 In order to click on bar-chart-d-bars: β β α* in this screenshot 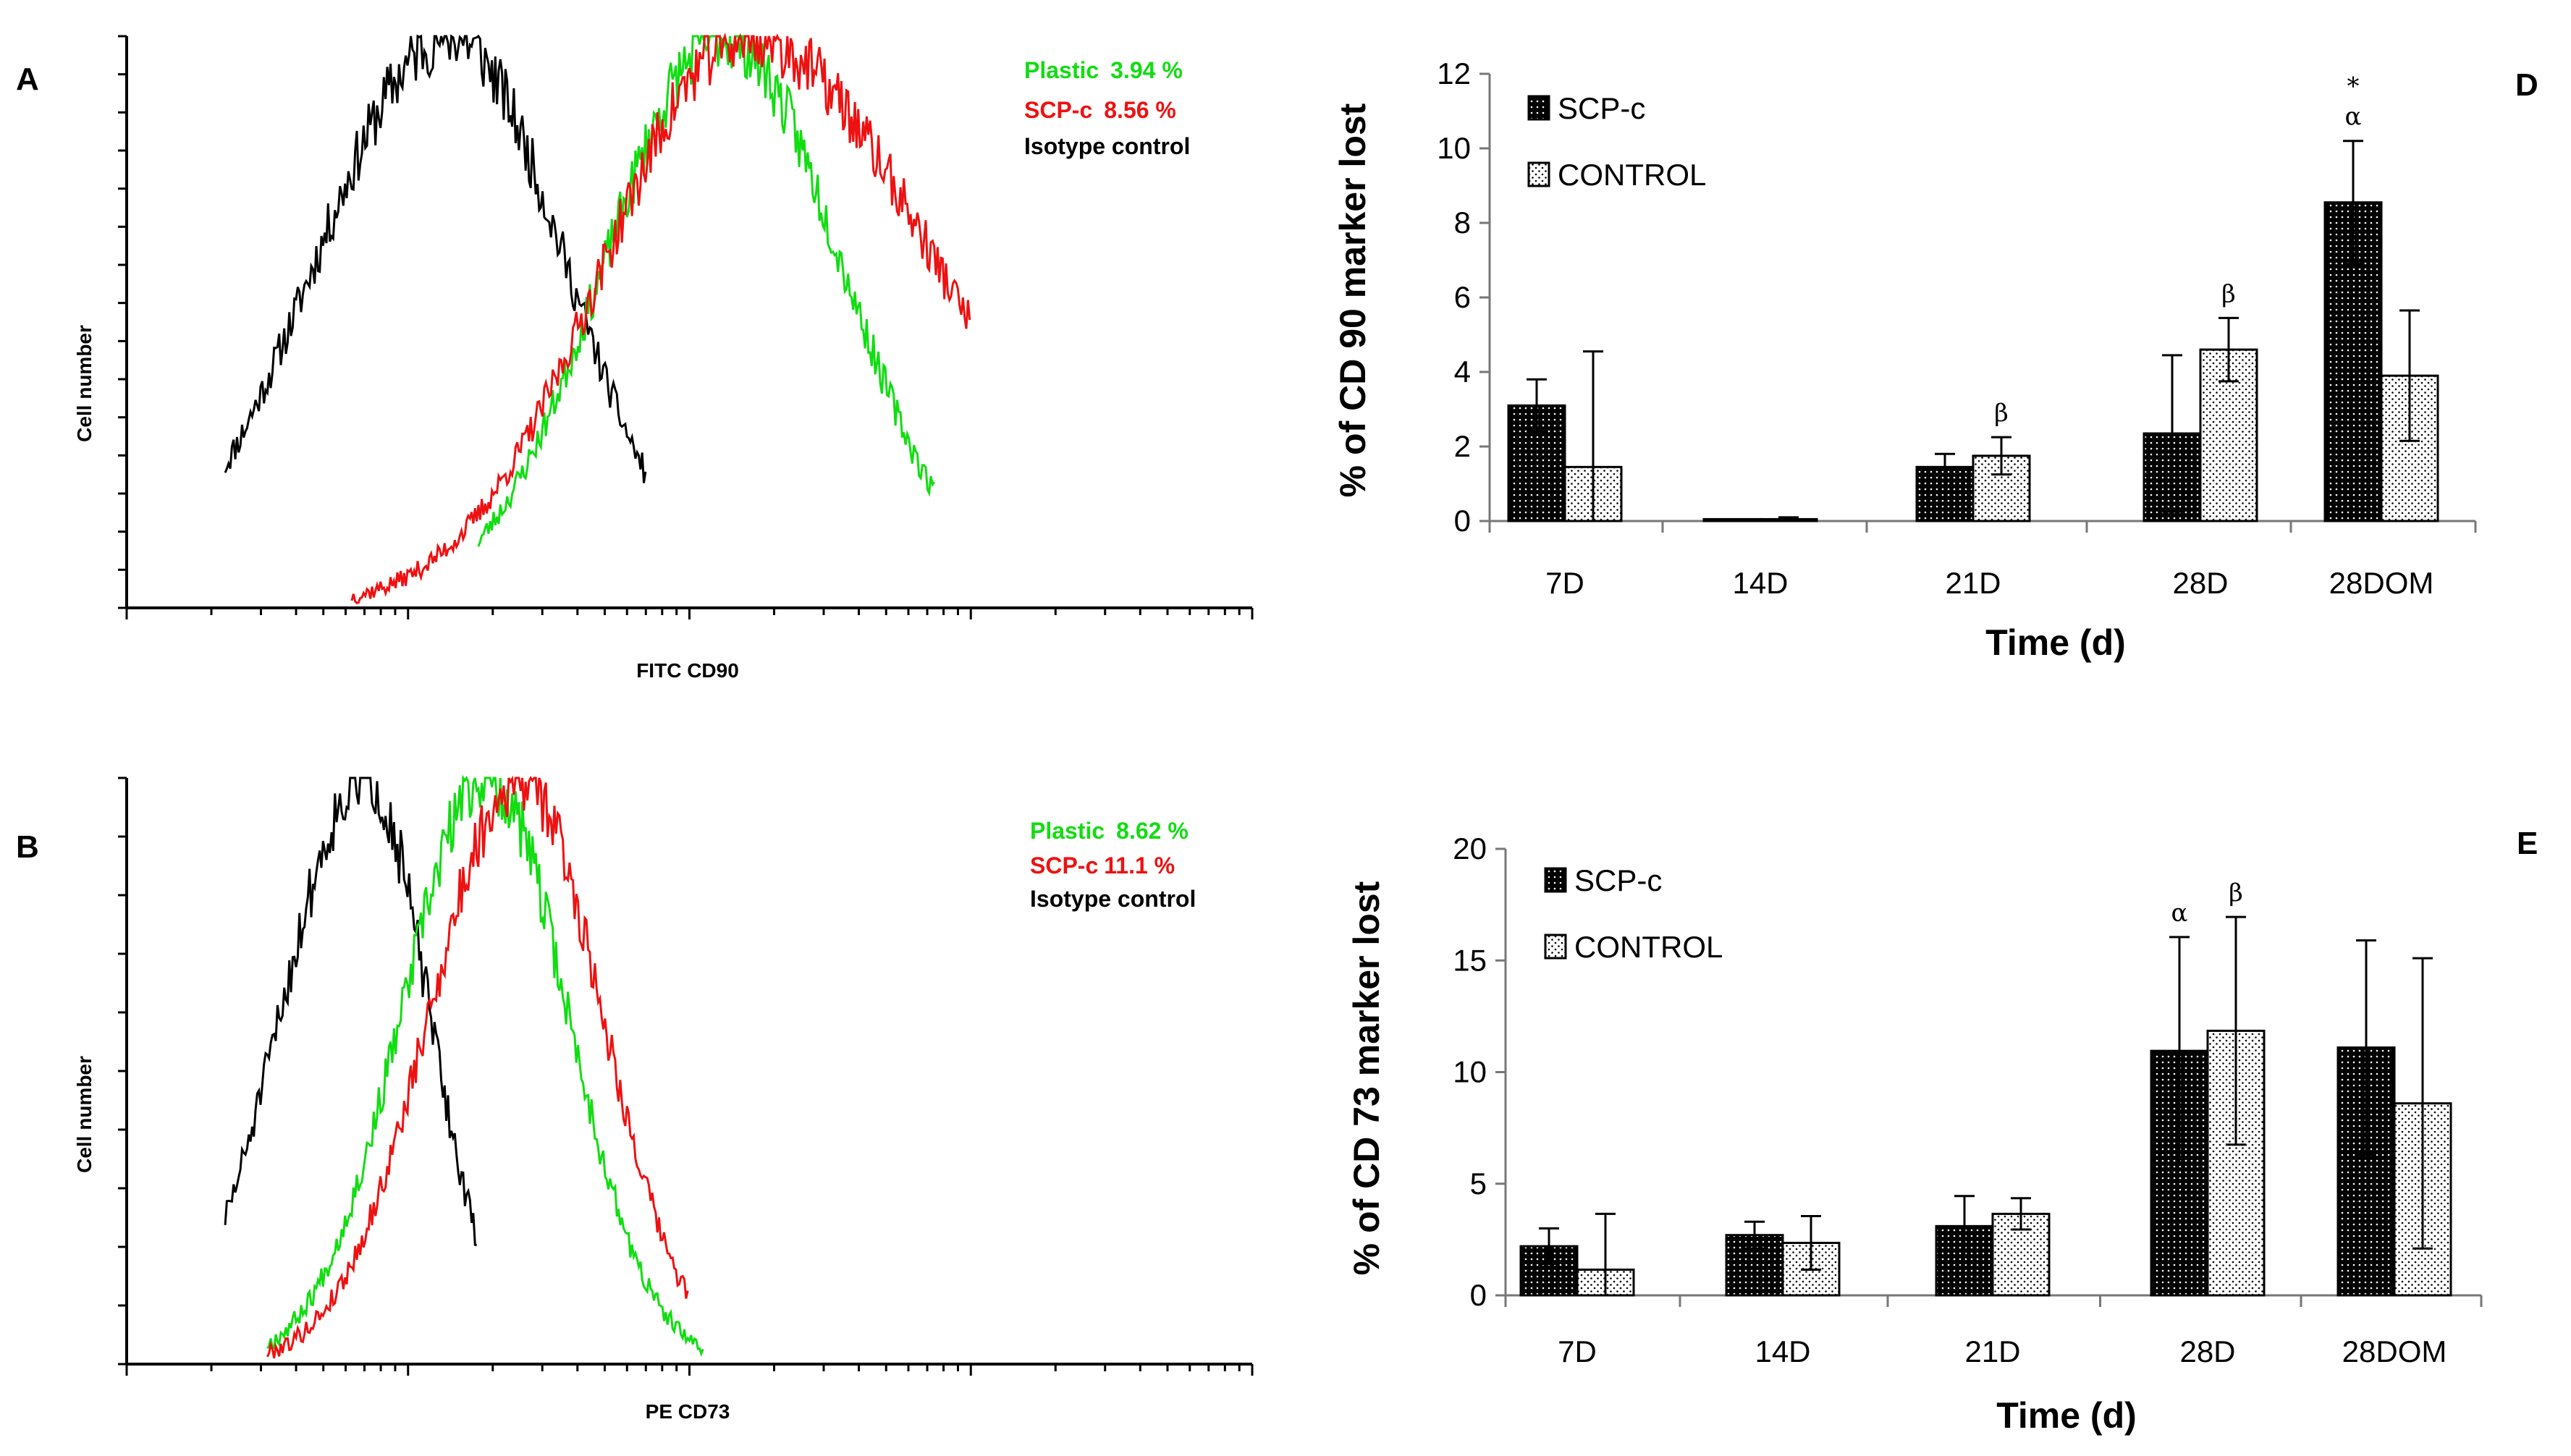, I will do `click(1973, 297)`.